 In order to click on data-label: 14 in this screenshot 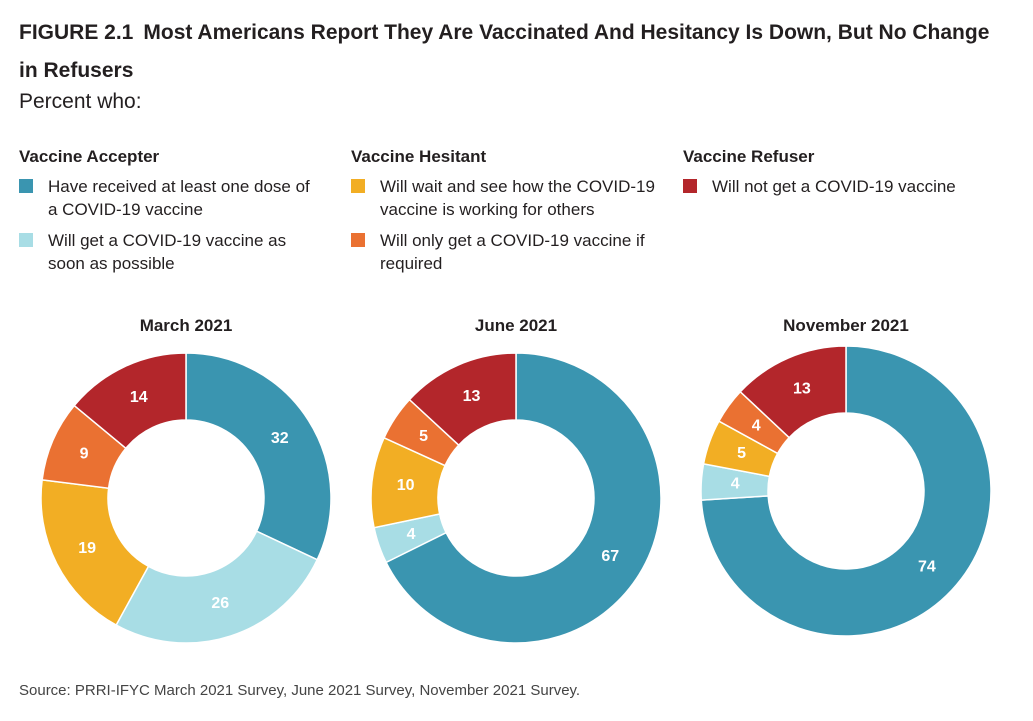, I will do `click(139, 397)`.